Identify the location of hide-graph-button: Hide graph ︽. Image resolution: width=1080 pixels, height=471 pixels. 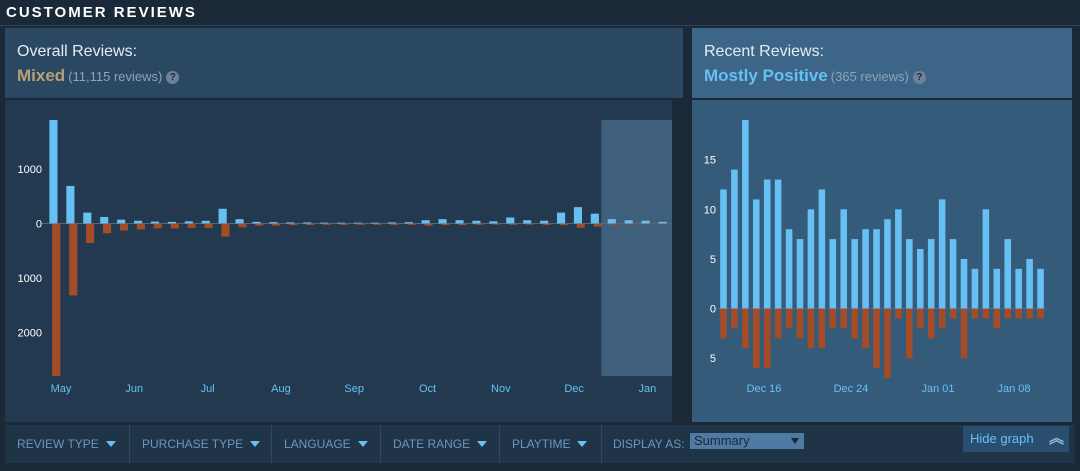
(1016, 439).